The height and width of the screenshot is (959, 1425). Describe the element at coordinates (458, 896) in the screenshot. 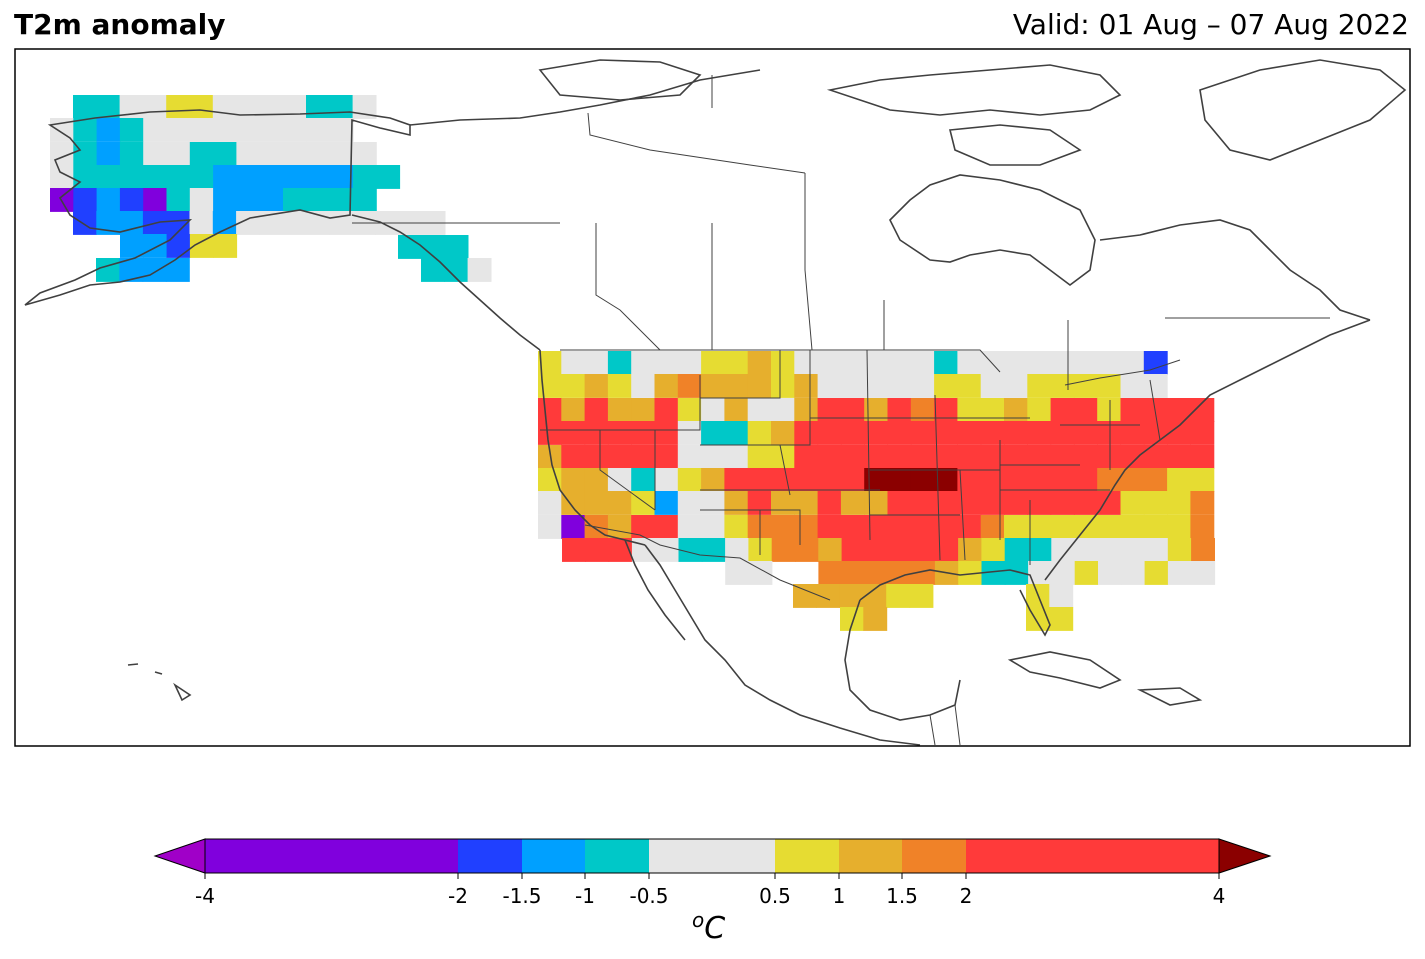

I see `colorbar-tick-label: -2` at that location.